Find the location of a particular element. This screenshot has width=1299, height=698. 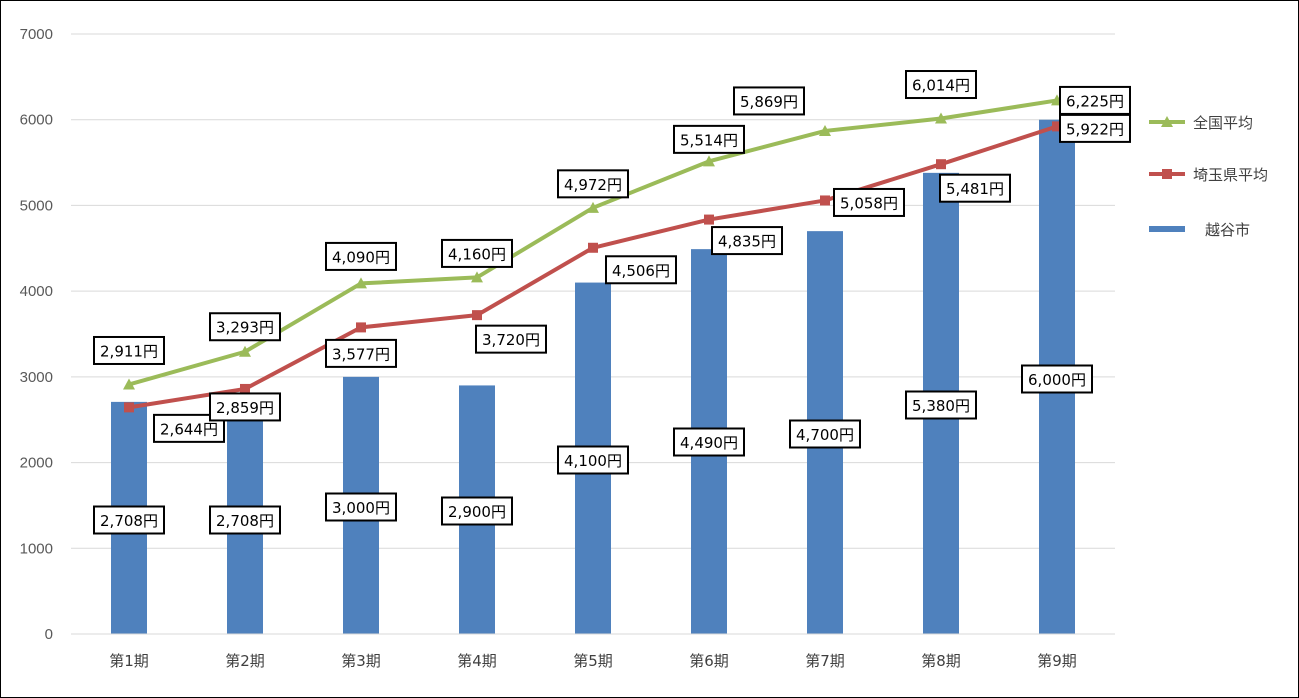

bar-label: 2,900円 is located at coordinates (477, 511).